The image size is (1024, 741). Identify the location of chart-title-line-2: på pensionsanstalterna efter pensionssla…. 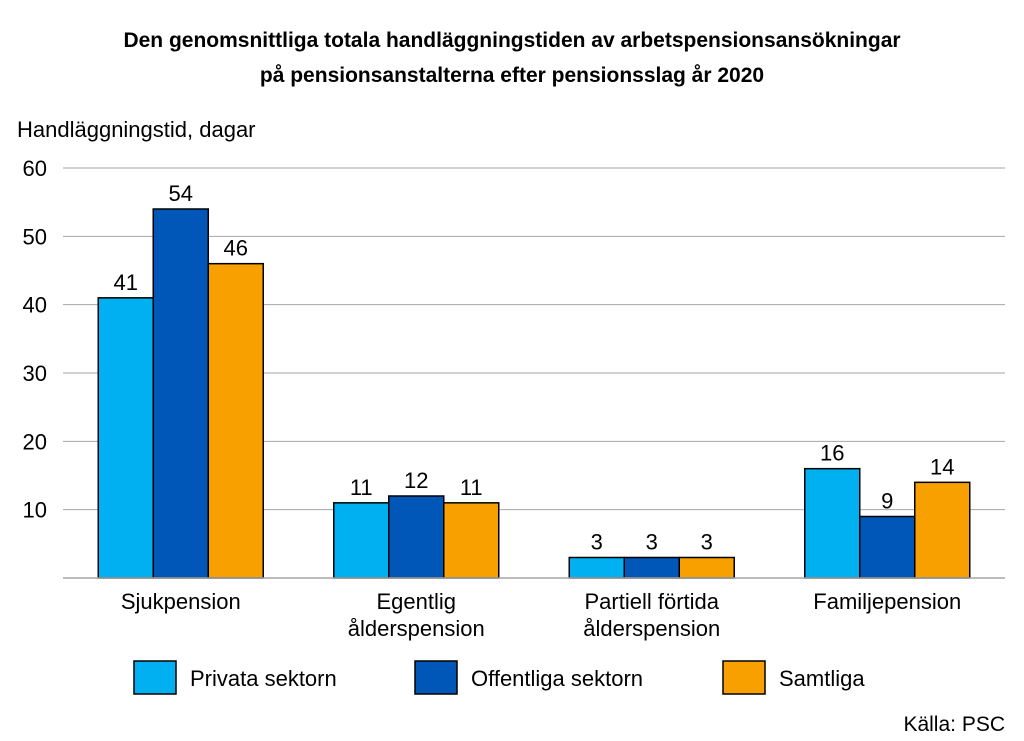
(512, 75).